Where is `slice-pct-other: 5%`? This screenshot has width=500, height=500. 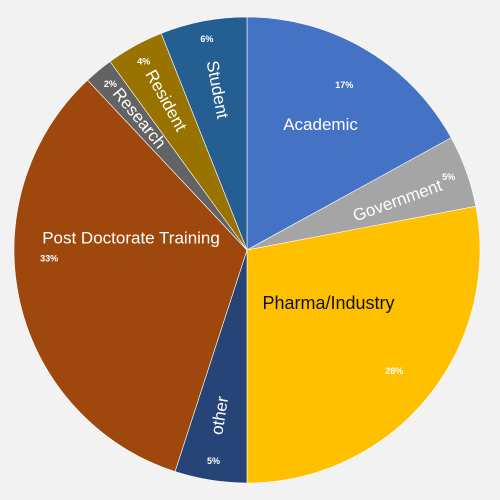 slice-pct-other: 5% is located at coordinates (213, 461).